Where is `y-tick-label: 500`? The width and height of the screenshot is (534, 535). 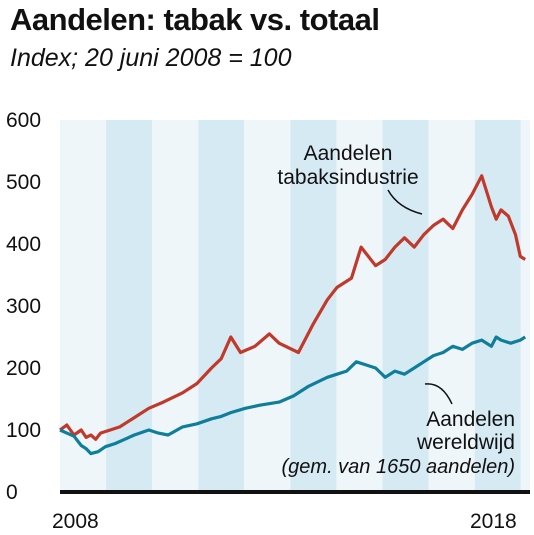 y-tick-label: 500 is located at coordinates (23, 182).